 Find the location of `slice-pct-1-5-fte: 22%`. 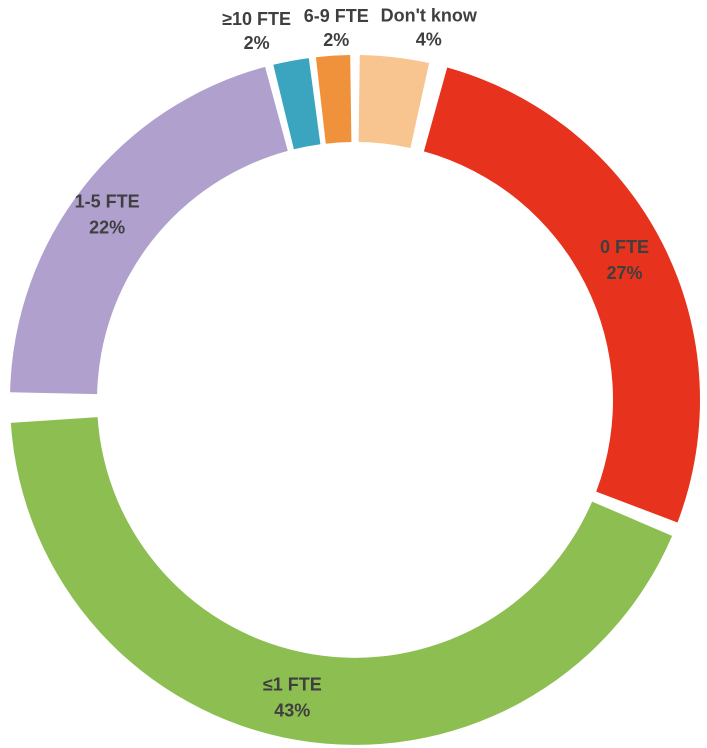

slice-pct-1-5-fte: 22% is located at coordinates (107, 227).